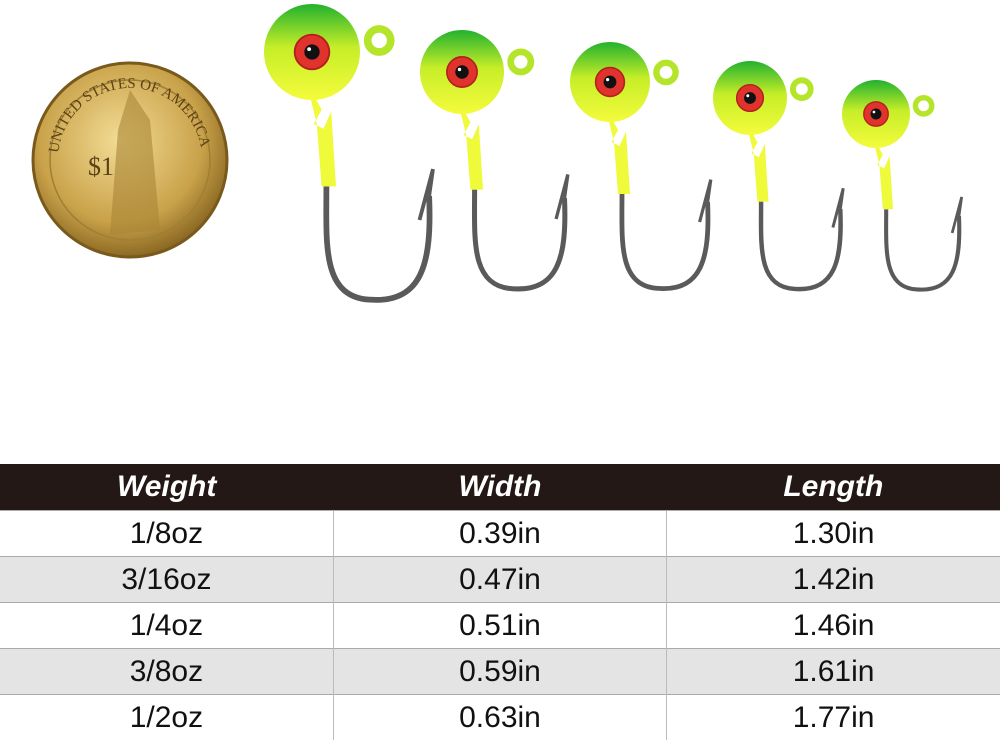  I want to click on table-row: 3/8oz 0.59in 1.61in, so click(500, 671).